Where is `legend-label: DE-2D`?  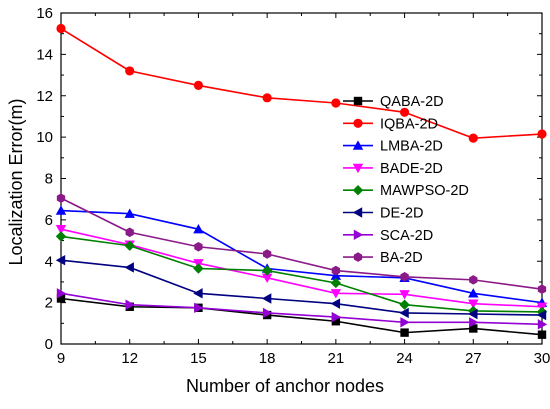
legend-label: DE-2D is located at coordinates (402, 214).